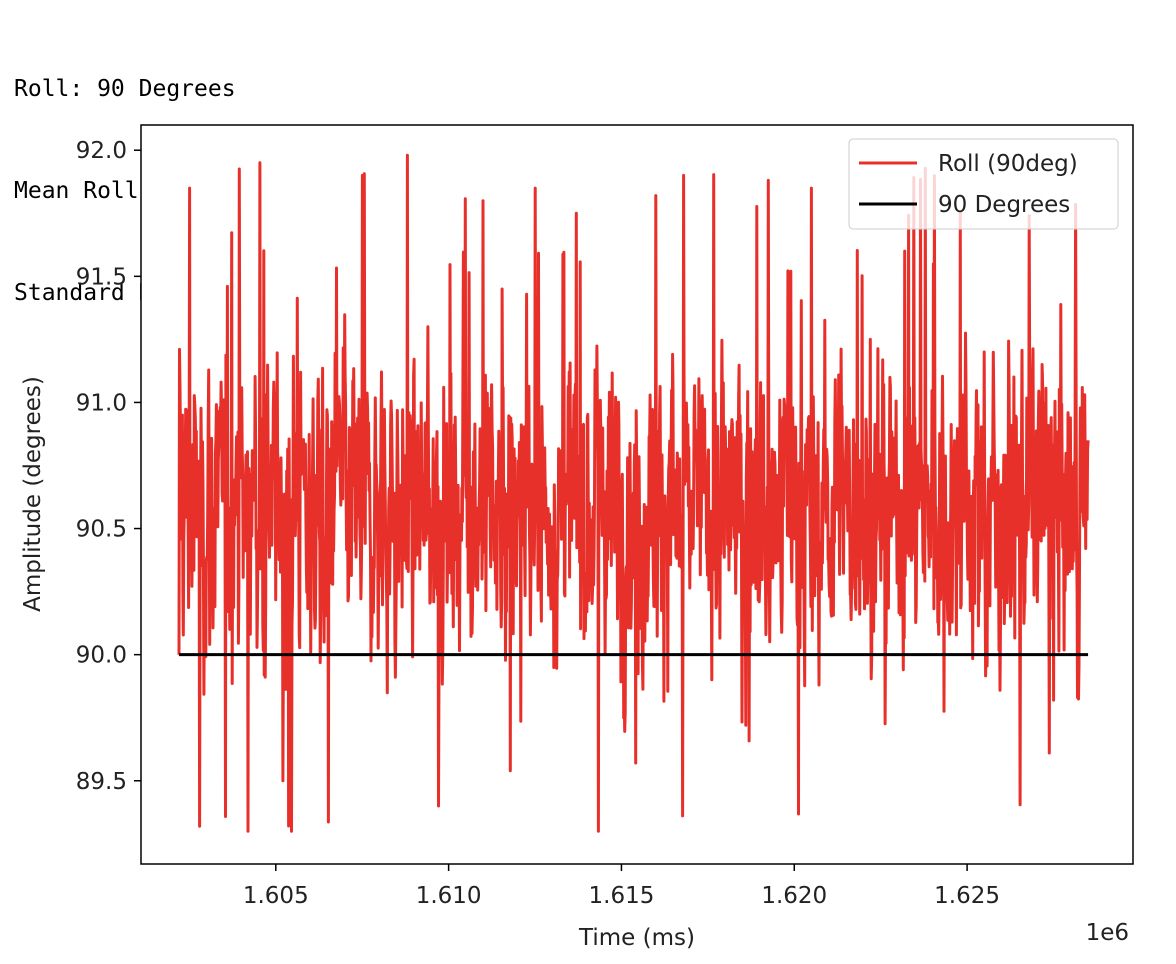 The width and height of the screenshot is (1176, 964). What do you see at coordinates (101, 656) in the screenshot?
I see `y-tick-label: 90.0` at bounding box center [101, 656].